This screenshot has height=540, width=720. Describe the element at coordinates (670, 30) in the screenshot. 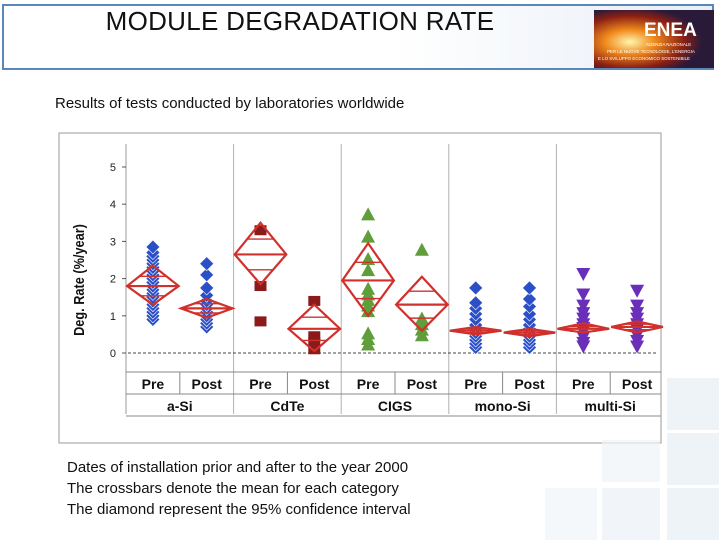

I see `logo-wordmark: ENEA` at that location.